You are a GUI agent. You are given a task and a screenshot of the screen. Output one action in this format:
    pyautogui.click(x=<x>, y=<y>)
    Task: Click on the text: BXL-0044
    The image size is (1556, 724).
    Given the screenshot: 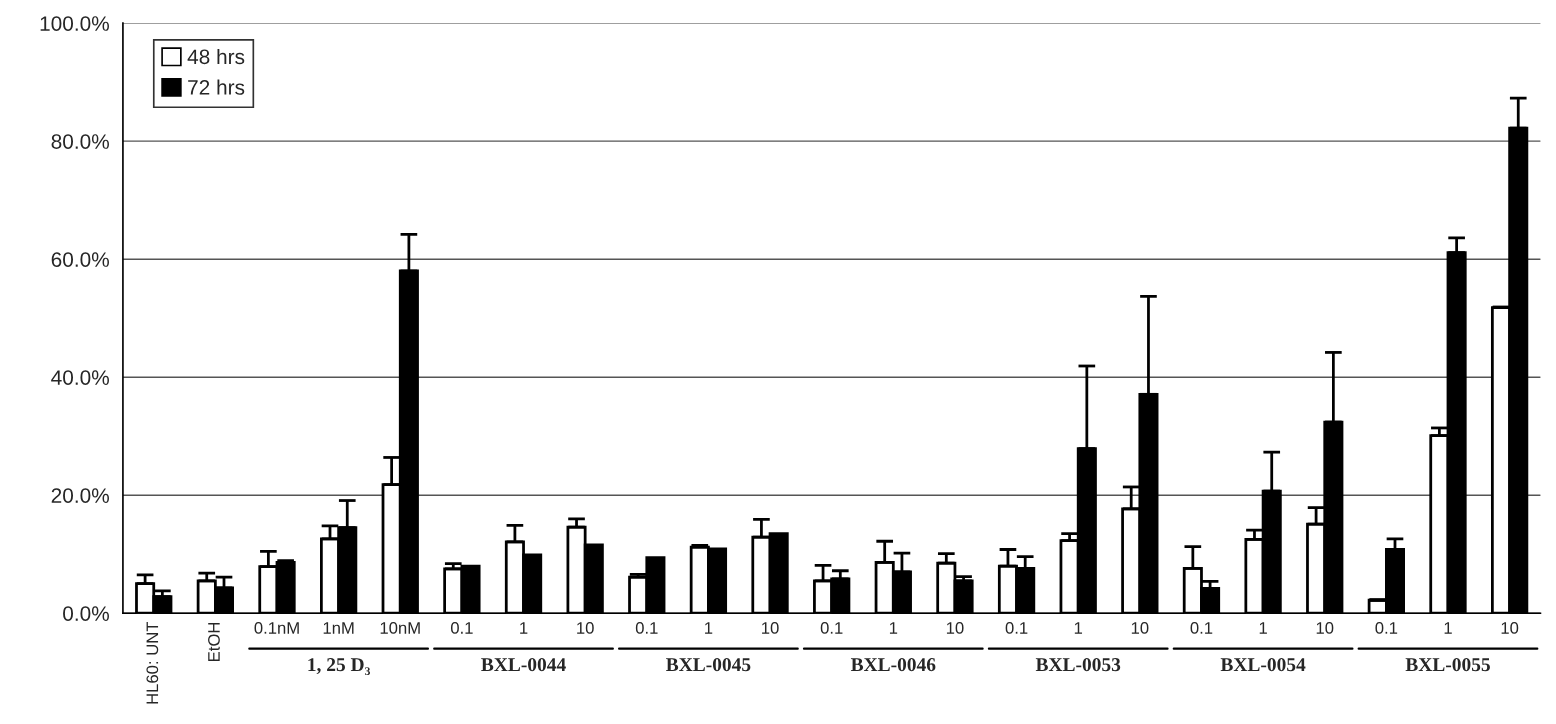 What is the action you would take?
    pyautogui.click(x=523, y=665)
    